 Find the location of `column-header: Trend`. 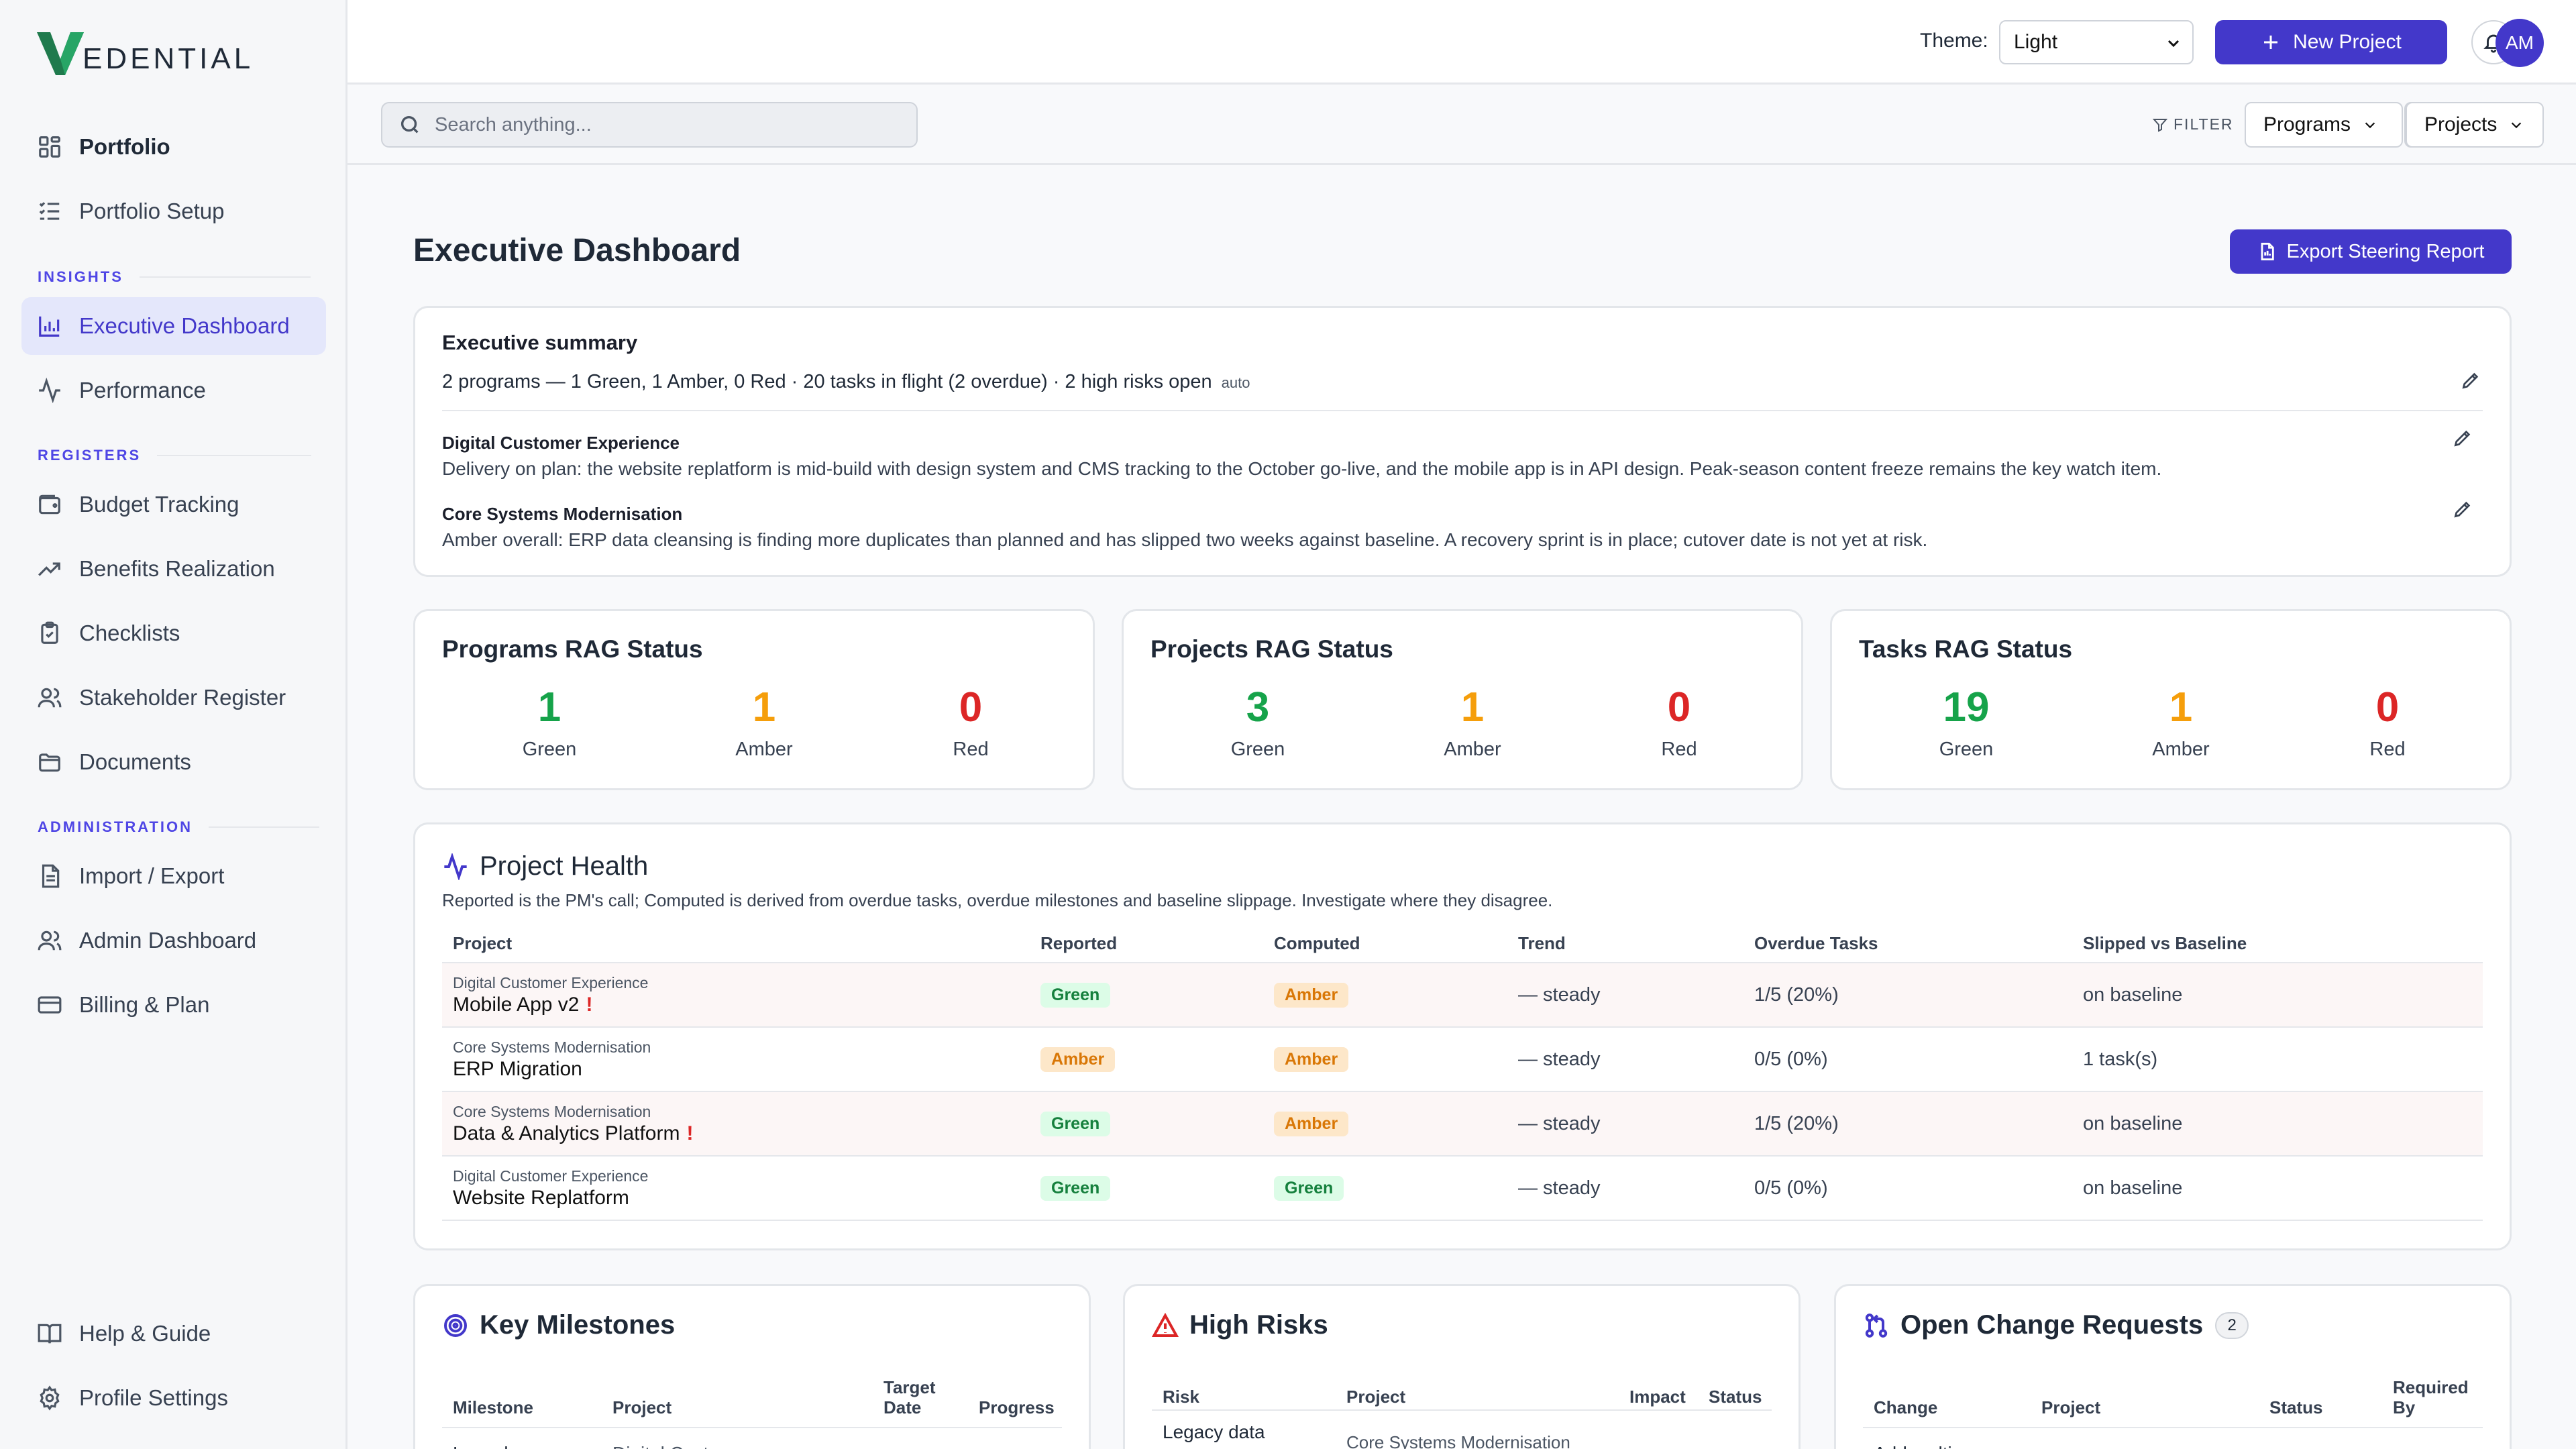

column-header: Trend is located at coordinates (1625, 944).